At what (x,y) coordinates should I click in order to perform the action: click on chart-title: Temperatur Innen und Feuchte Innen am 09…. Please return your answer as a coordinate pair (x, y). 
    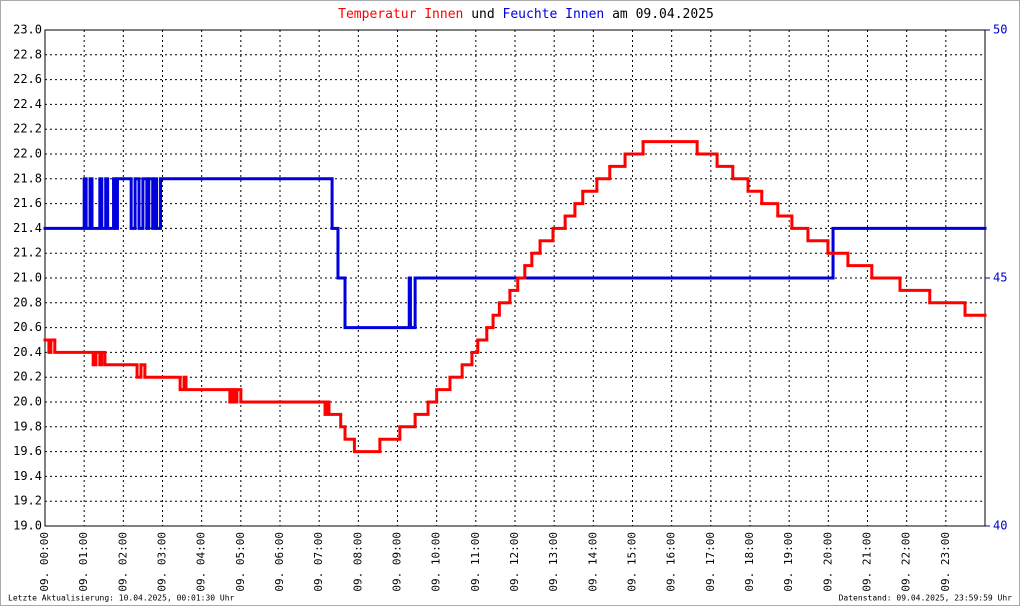
    Looking at the image, I should click on (526, 14).